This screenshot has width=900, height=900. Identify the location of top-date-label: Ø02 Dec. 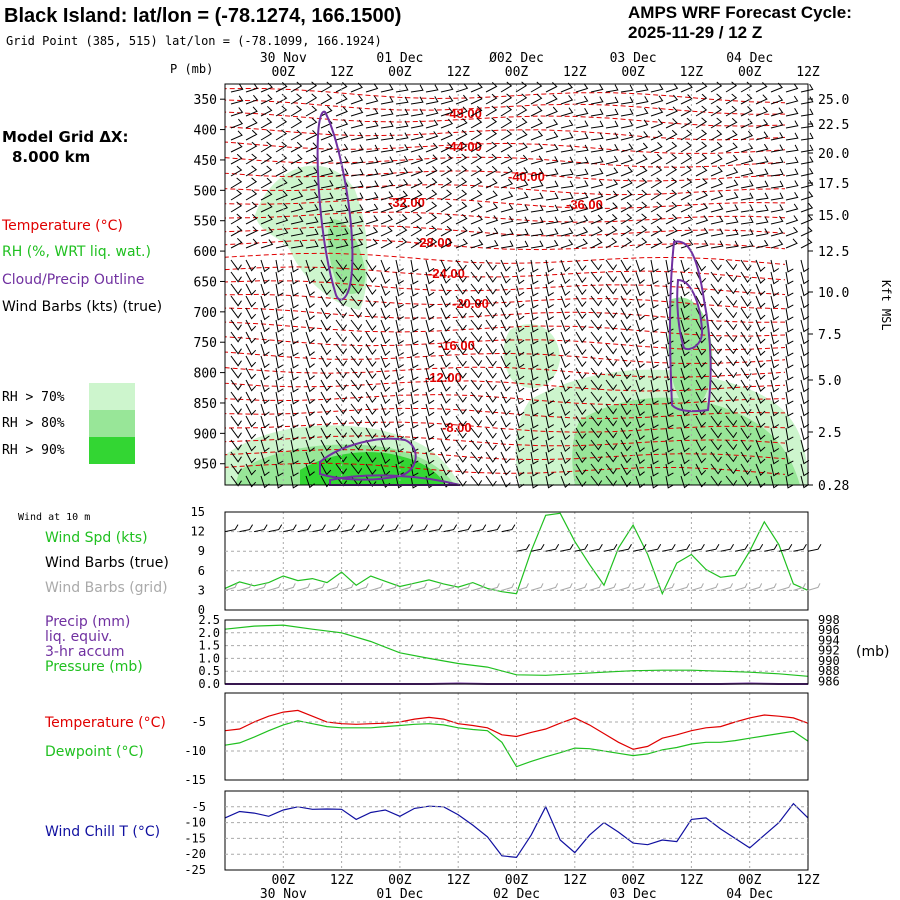
(516, 58).